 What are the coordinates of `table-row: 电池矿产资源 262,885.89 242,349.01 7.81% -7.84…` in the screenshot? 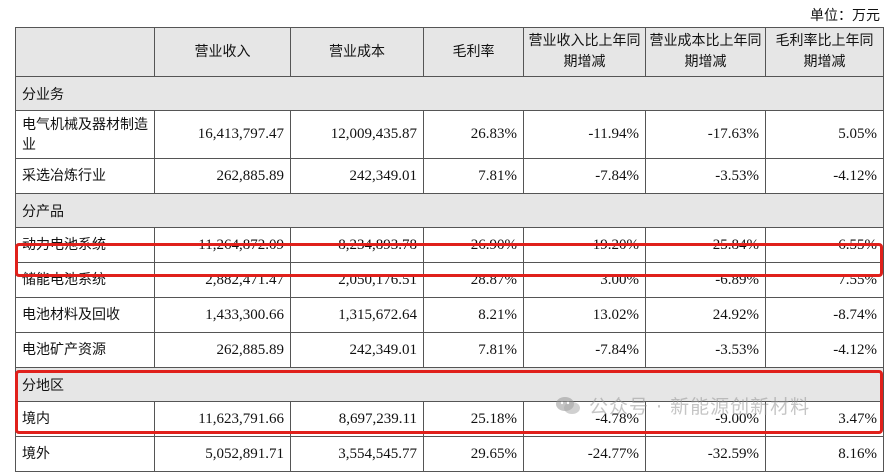 It's located at (449, 350).